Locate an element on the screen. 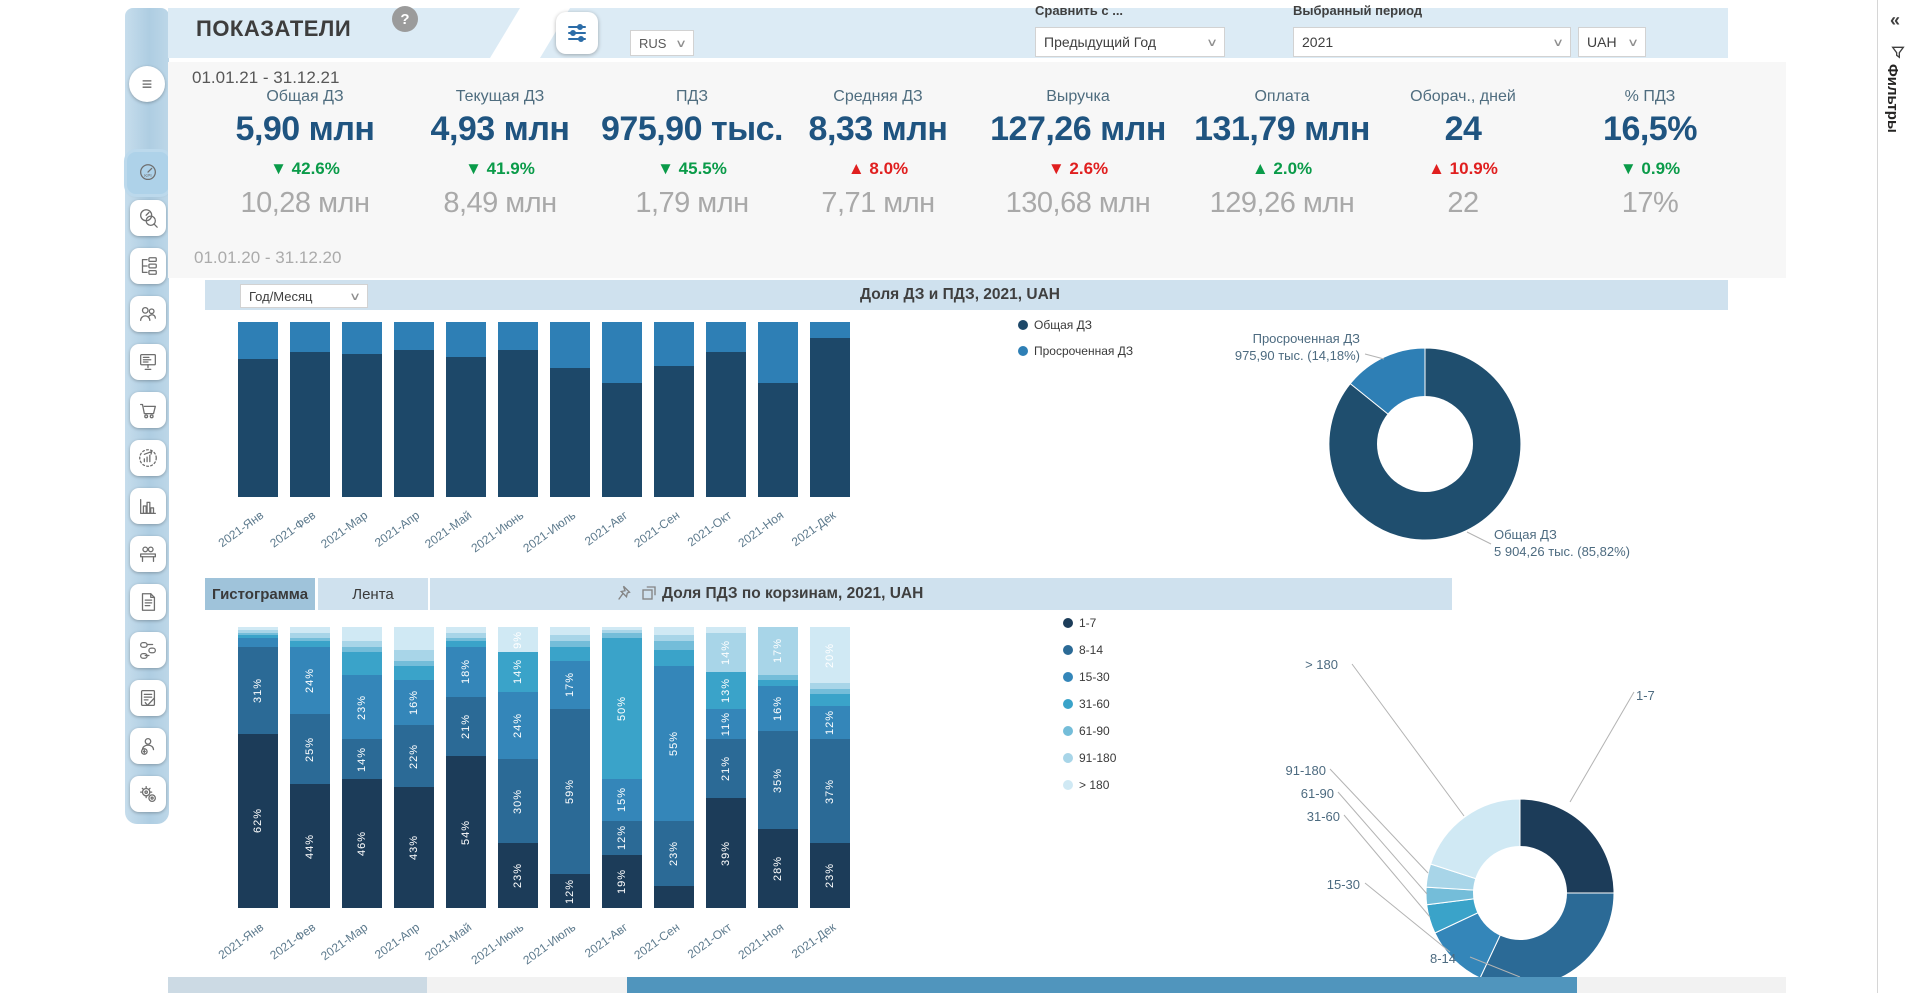 This screenshot has height=993, width=1919. legend-label: 15-30 is located at coordinates (1094, 677).